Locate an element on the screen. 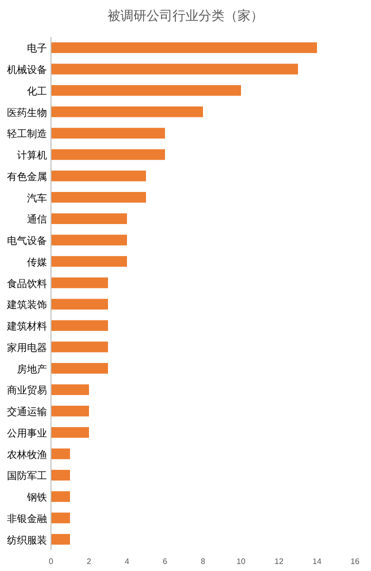 Image resolution: width=371 pixels, height=571 pixels. y-tick-label: 家用电器 is located at coordinates (27, 348).